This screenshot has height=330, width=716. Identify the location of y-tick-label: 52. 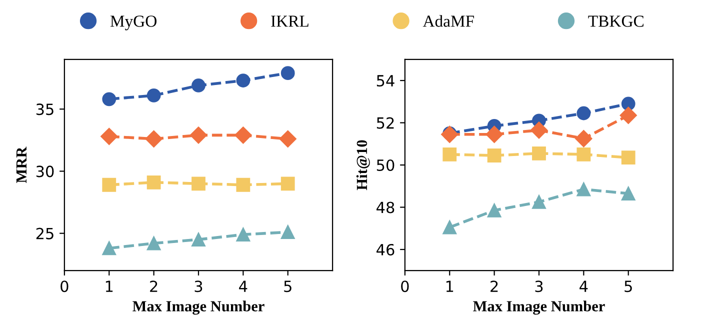
(385, 123).